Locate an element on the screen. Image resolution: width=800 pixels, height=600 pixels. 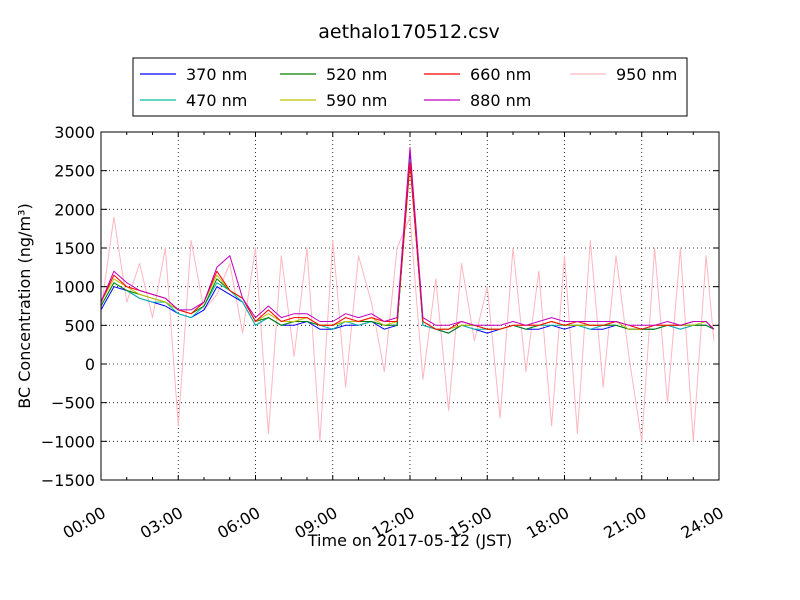
legend-label: 470 nm is located at coordinates (216, 100).